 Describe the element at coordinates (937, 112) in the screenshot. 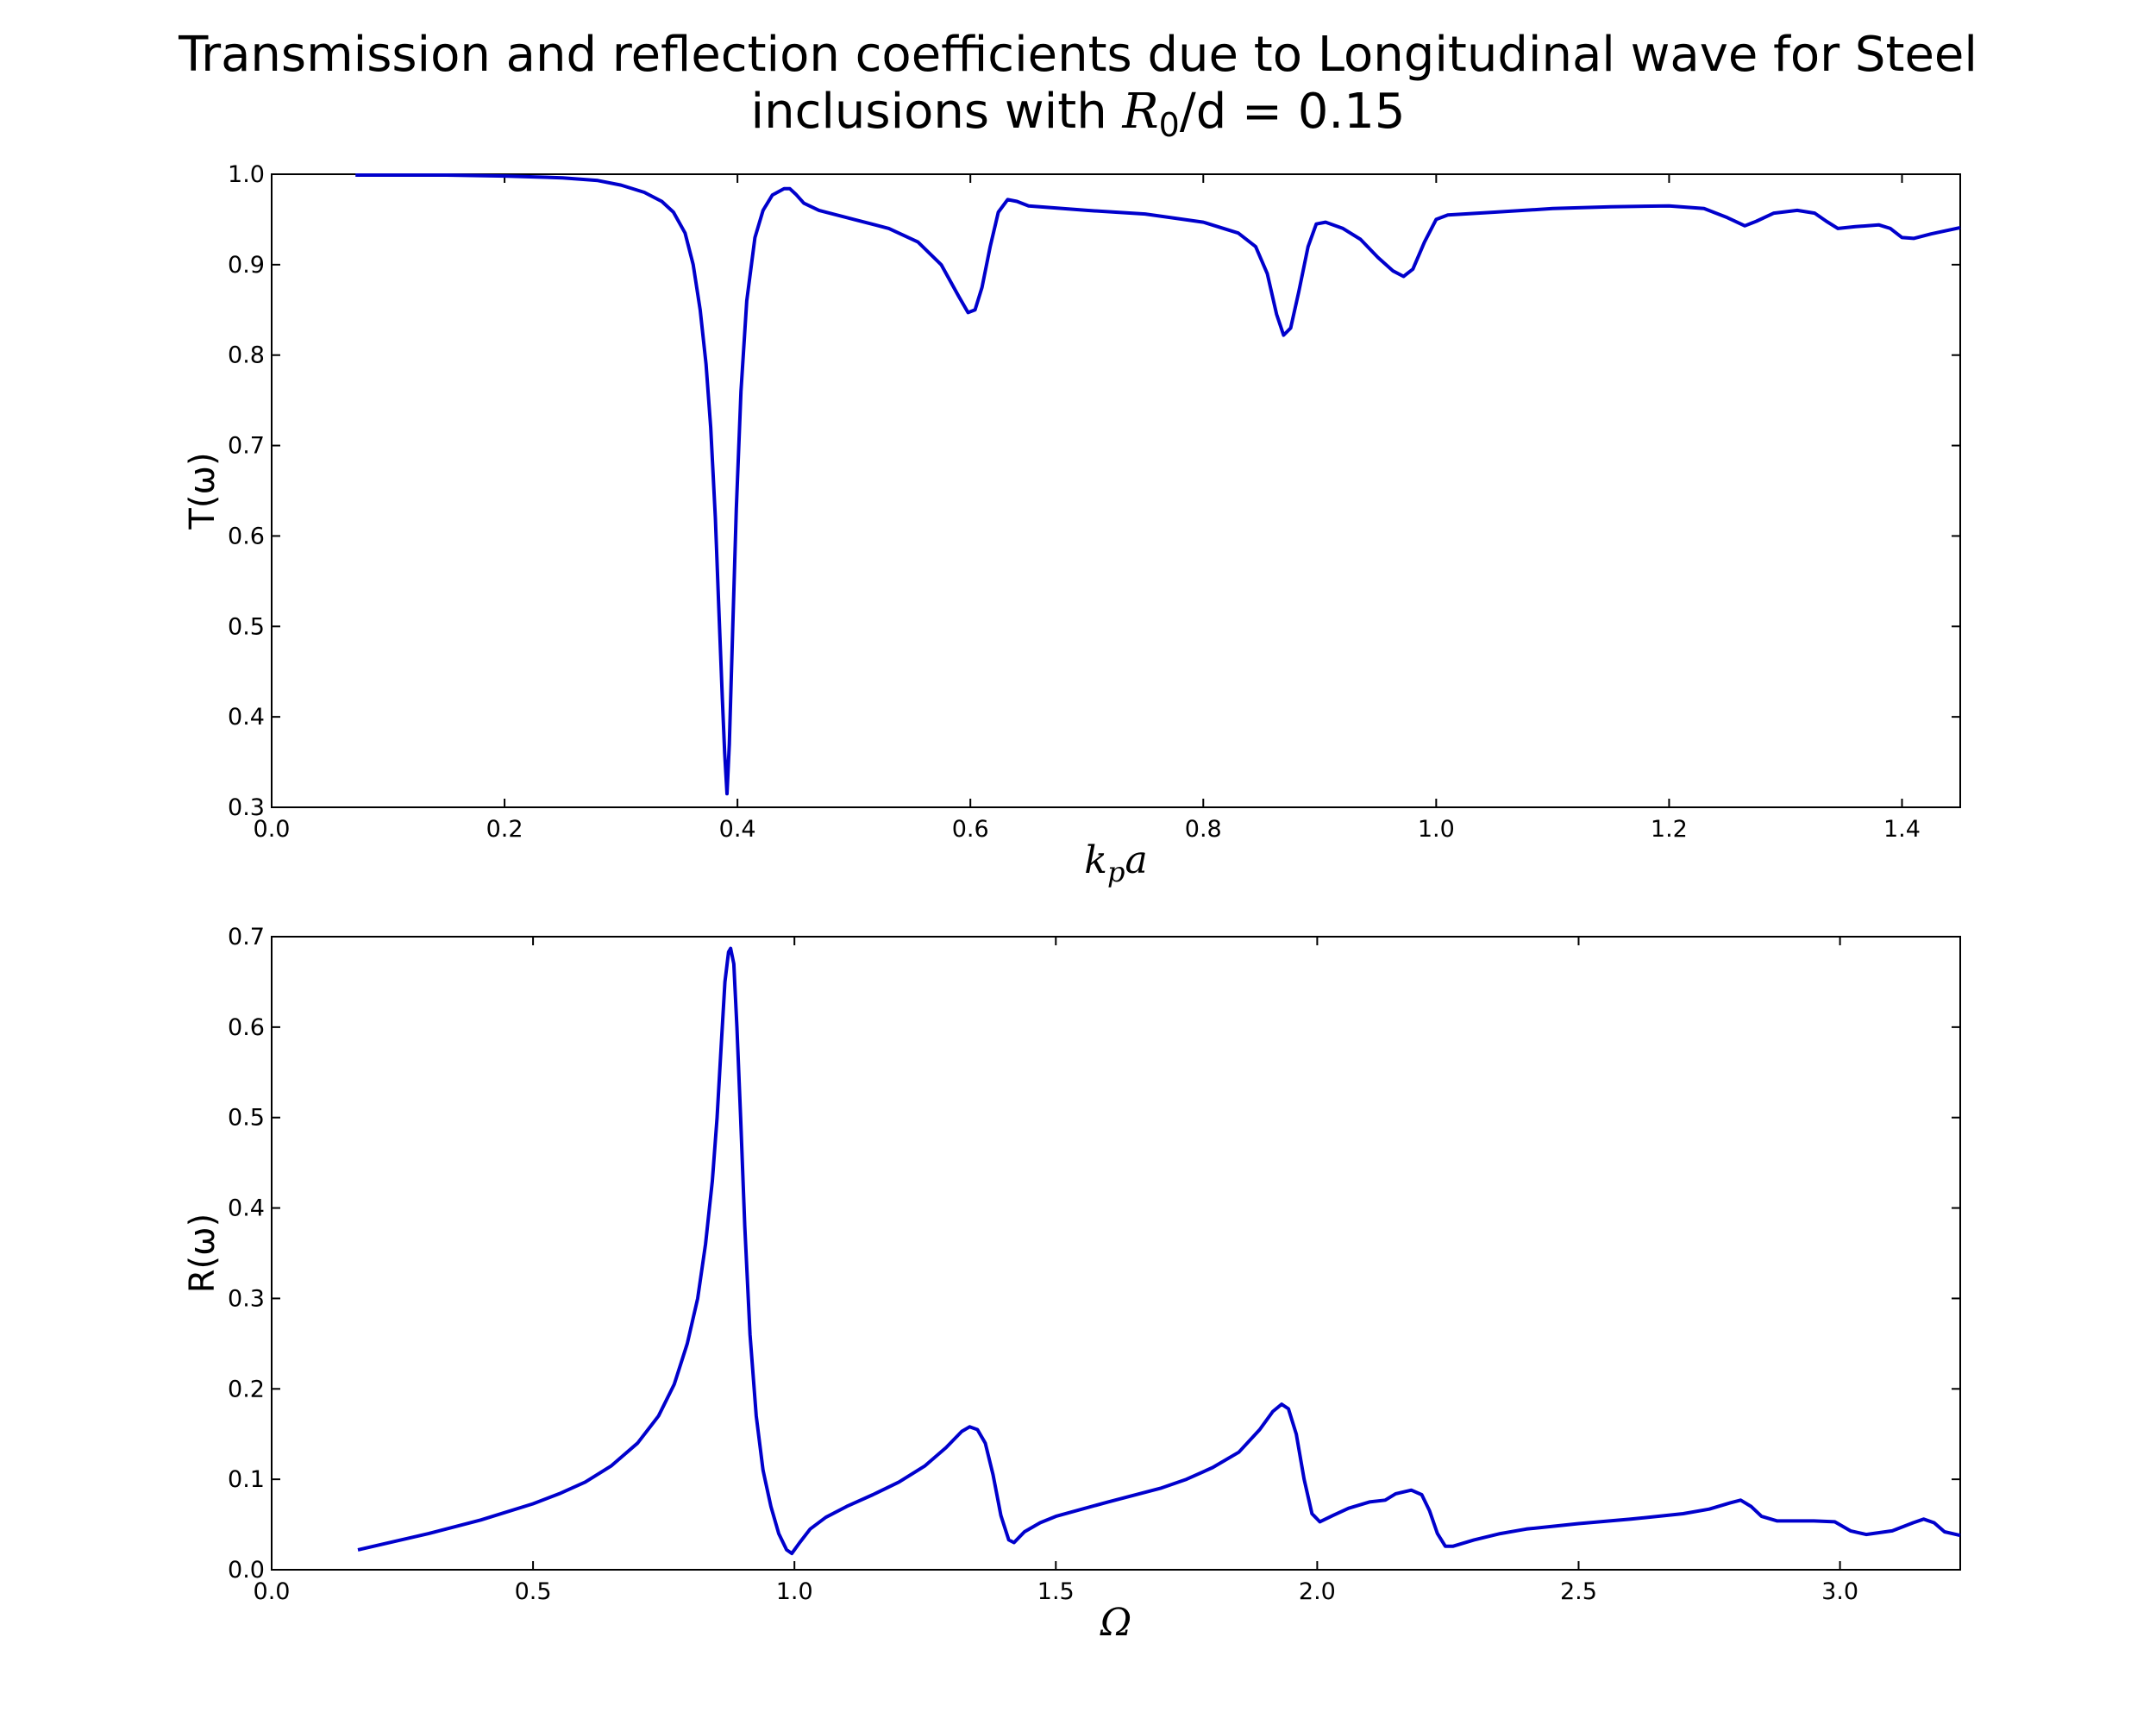

I see `figure-title-prefix: inclusions with` at that location.